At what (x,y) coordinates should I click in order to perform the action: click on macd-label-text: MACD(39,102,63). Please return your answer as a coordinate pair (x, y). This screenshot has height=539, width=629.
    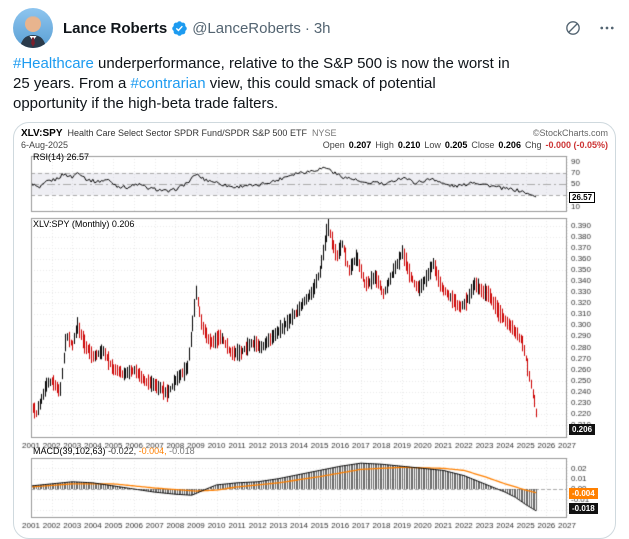
    Looking at the image, I should click on (69, 451).